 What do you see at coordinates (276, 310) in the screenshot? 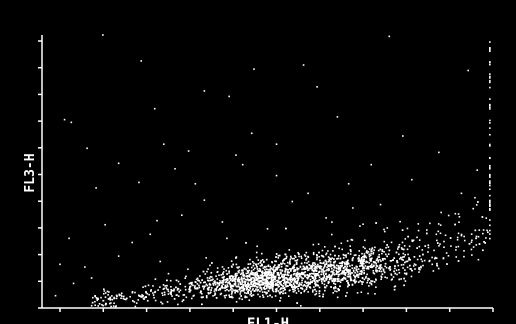
I see `x-axis-ticks` at bounding box center [276, 310].